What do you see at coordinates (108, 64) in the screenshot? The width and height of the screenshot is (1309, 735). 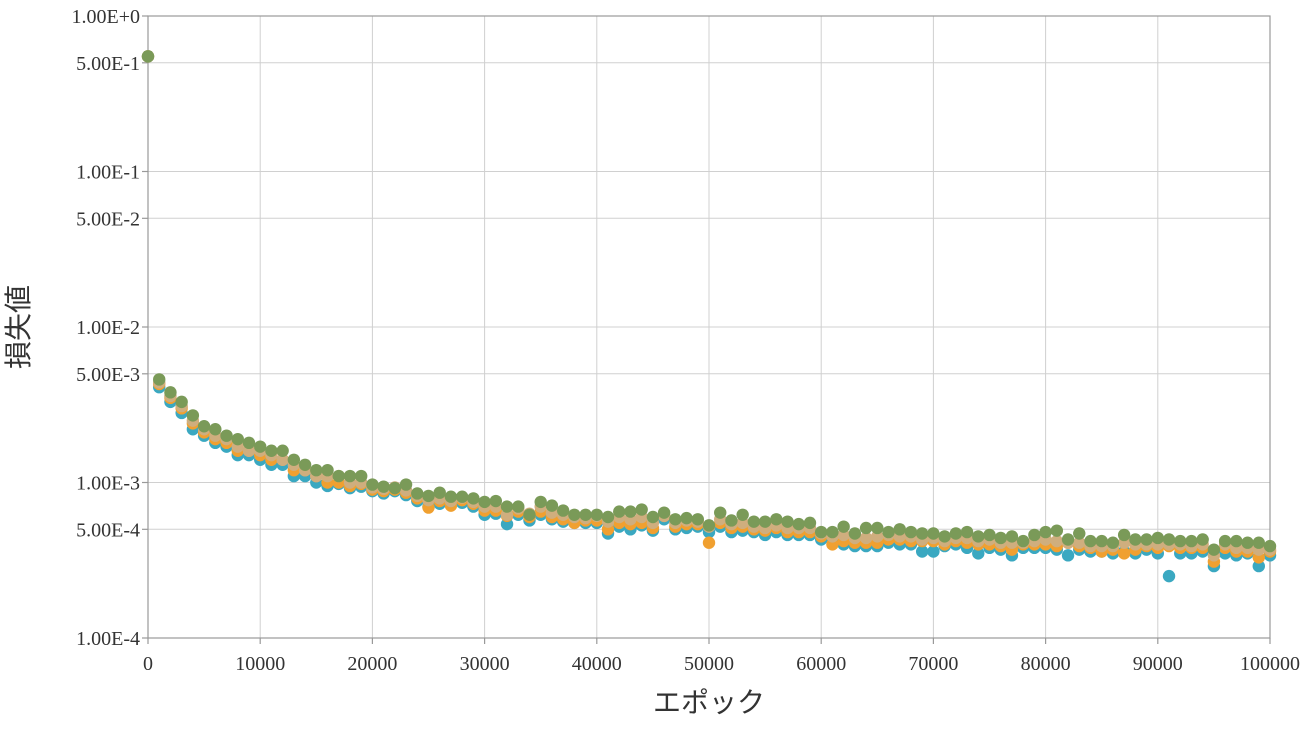 I see `y-tick-label: 5.00E-1` at bounding box center [108, 64].